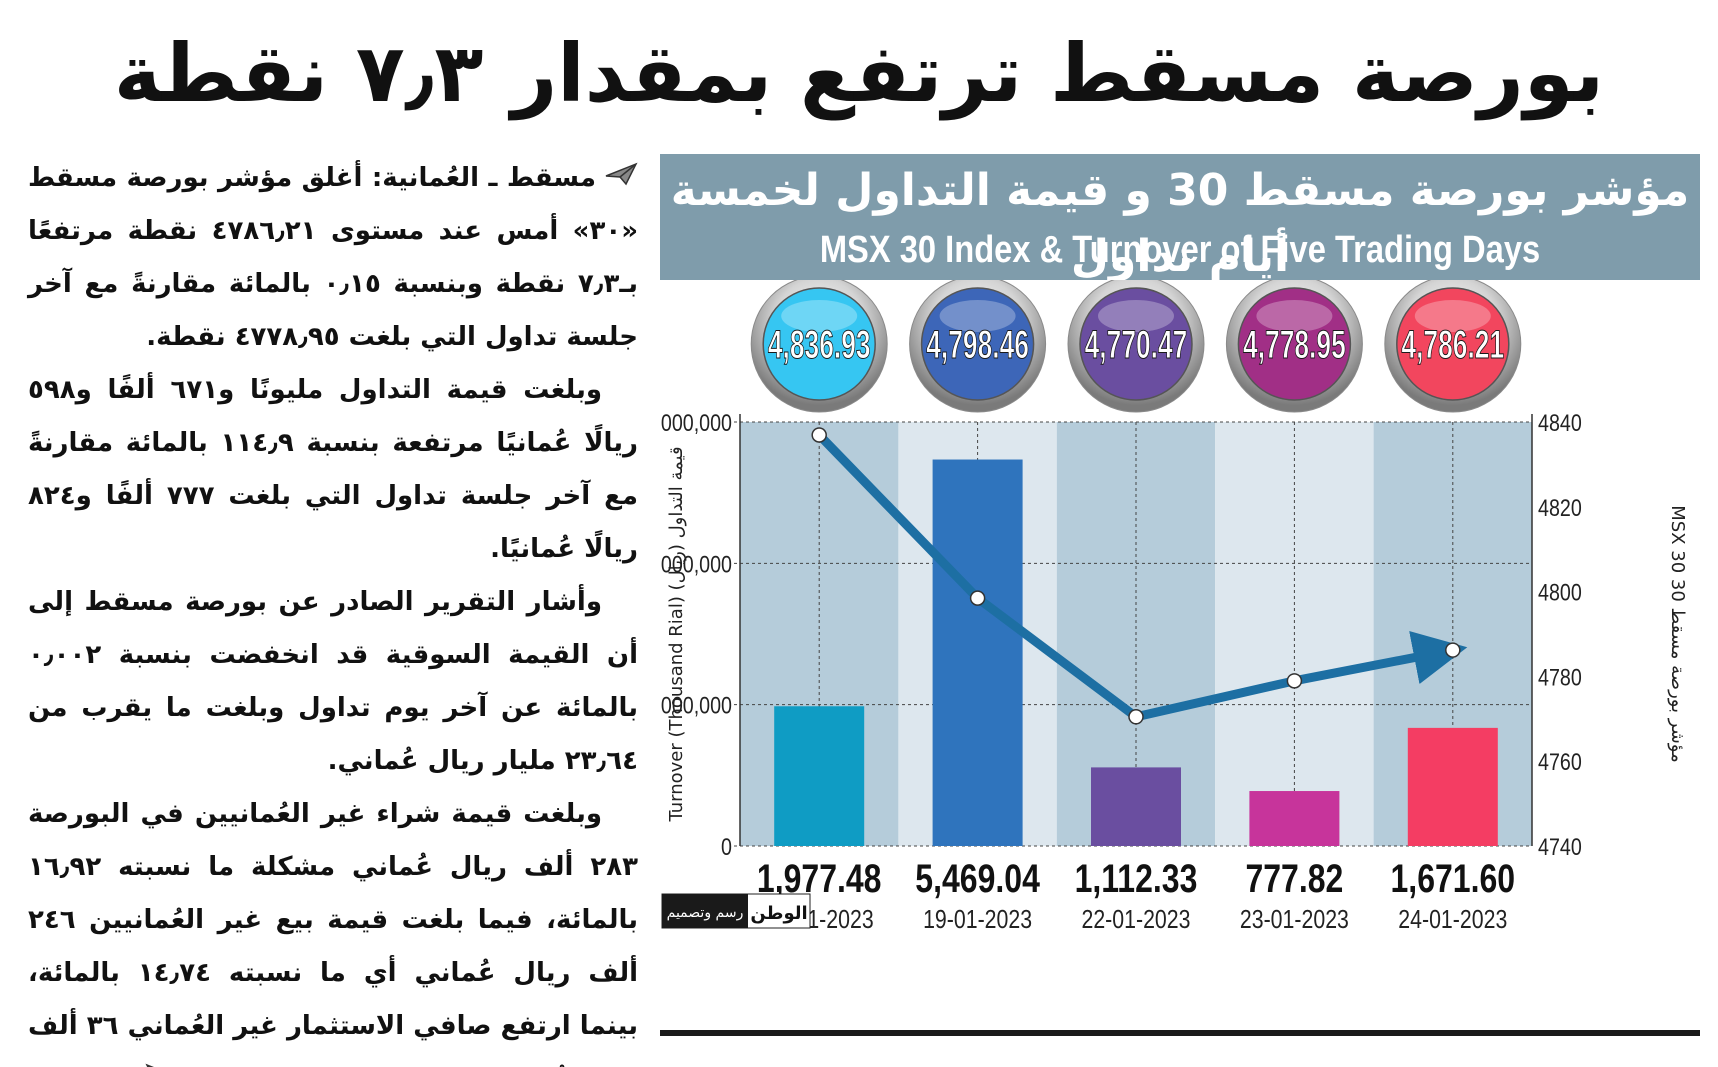  I want to click on date-label: 19-01-2023, so click(977, 920).